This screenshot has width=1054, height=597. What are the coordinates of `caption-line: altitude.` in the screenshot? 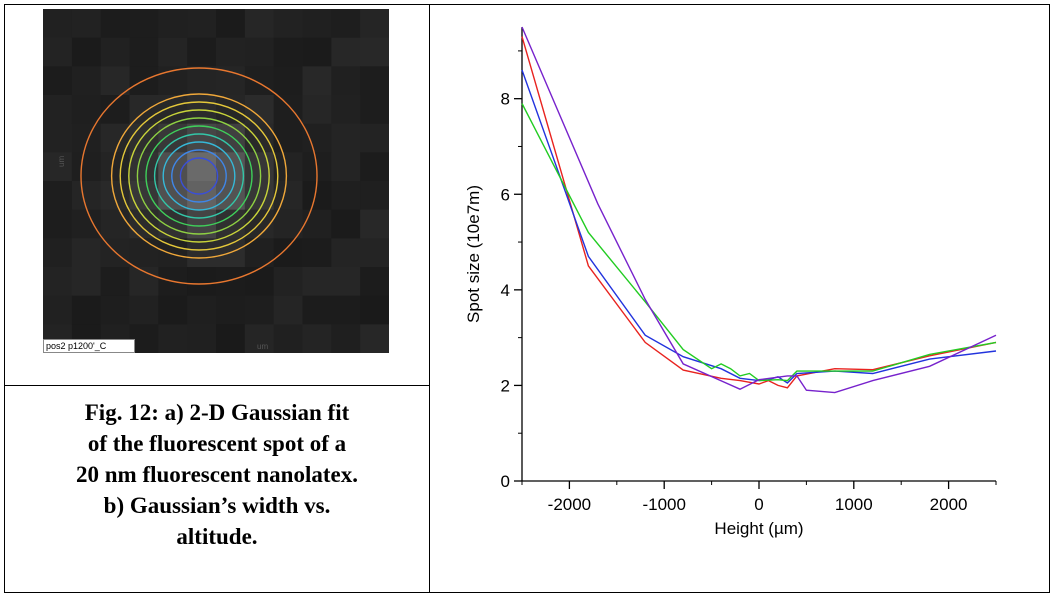 It's located at (217, 536).